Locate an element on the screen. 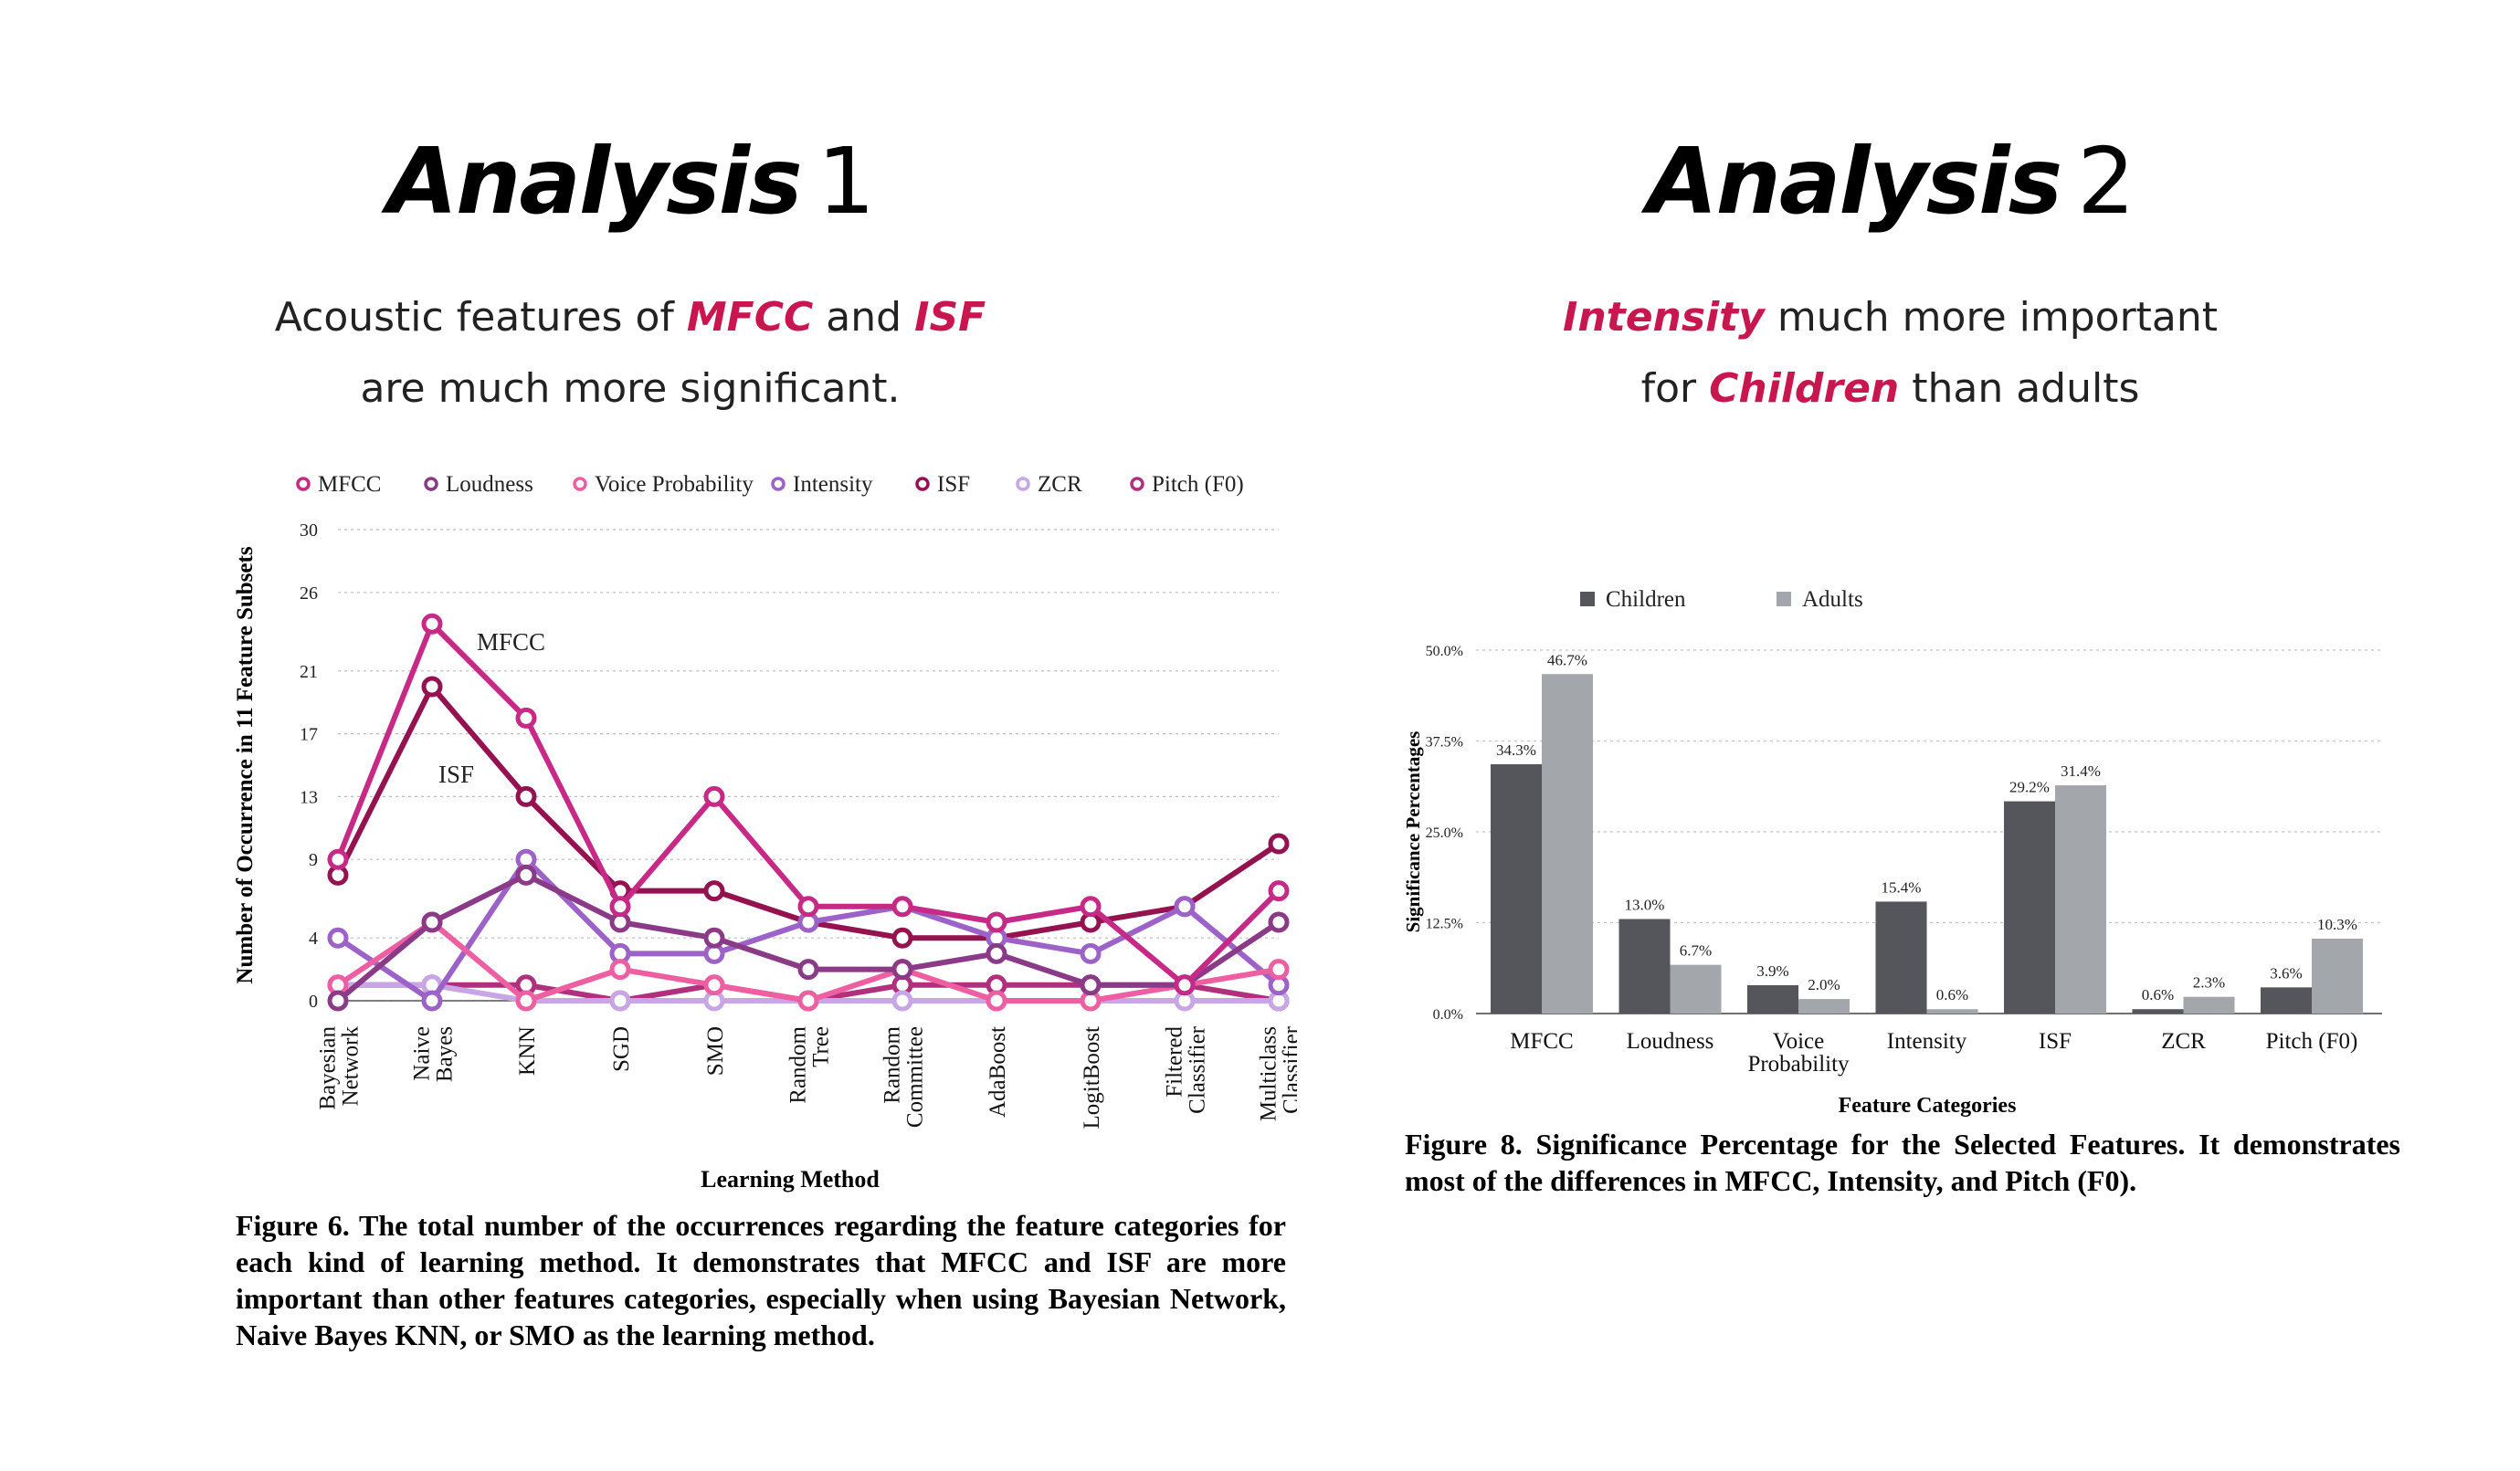 The height and width of the screenshot is (1471, 2520). legend-item: MFCC is located at coordinates (338, 484).